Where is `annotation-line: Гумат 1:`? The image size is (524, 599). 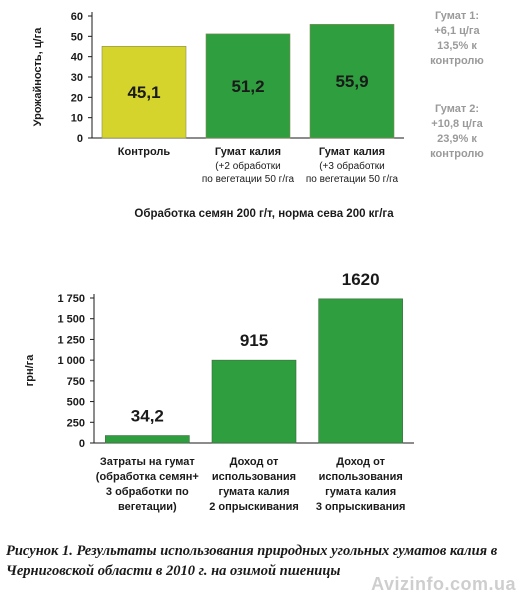
annotation-line: Гумат 1: is located at coordinates (457, 16).